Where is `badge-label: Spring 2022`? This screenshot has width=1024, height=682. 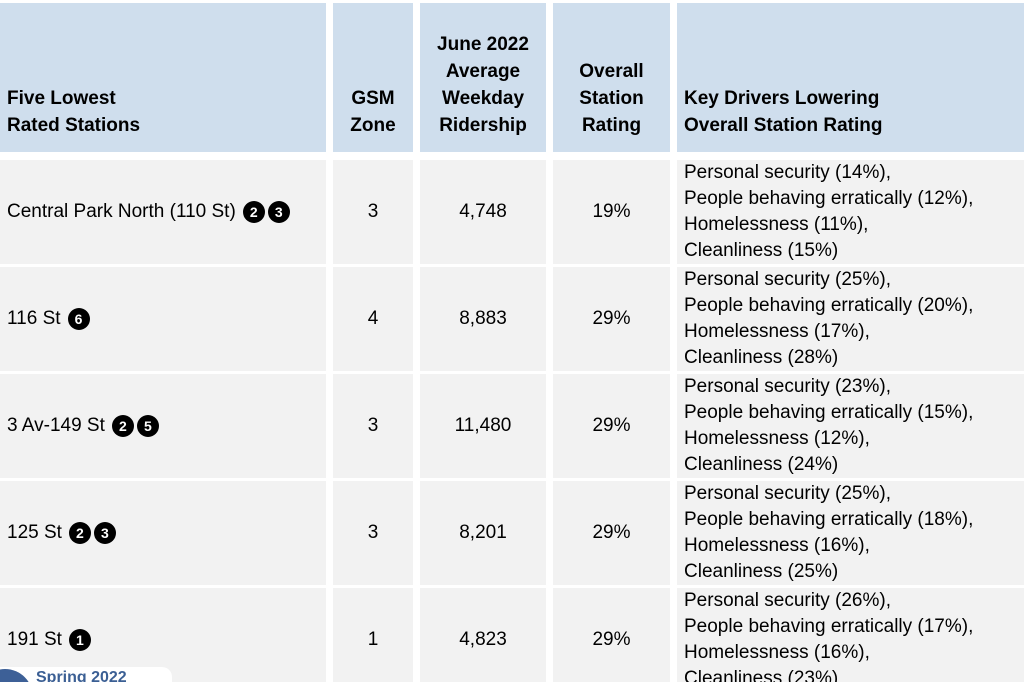
badge-label: Spring 2022 is located at coordinates (81, 675).